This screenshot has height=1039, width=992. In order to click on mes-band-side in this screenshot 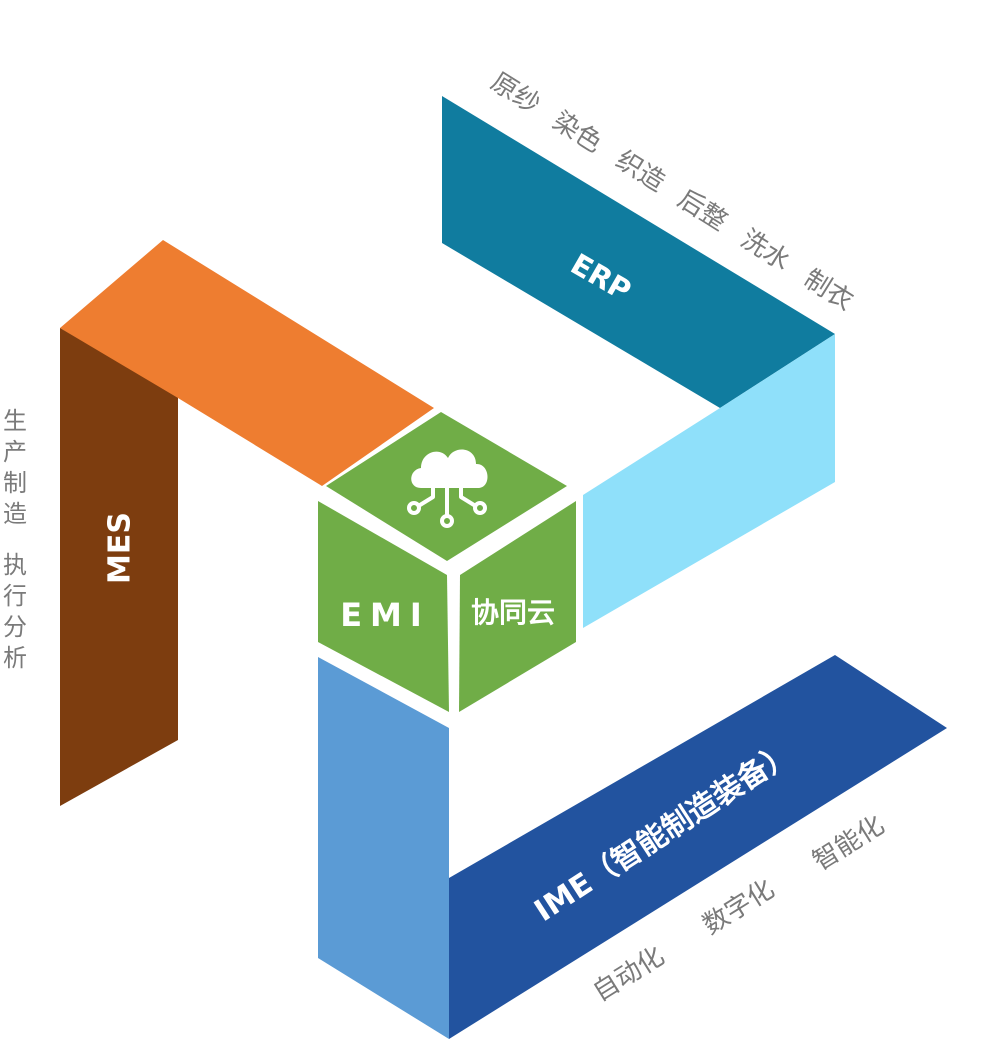, I will do `click(119, 567)`.